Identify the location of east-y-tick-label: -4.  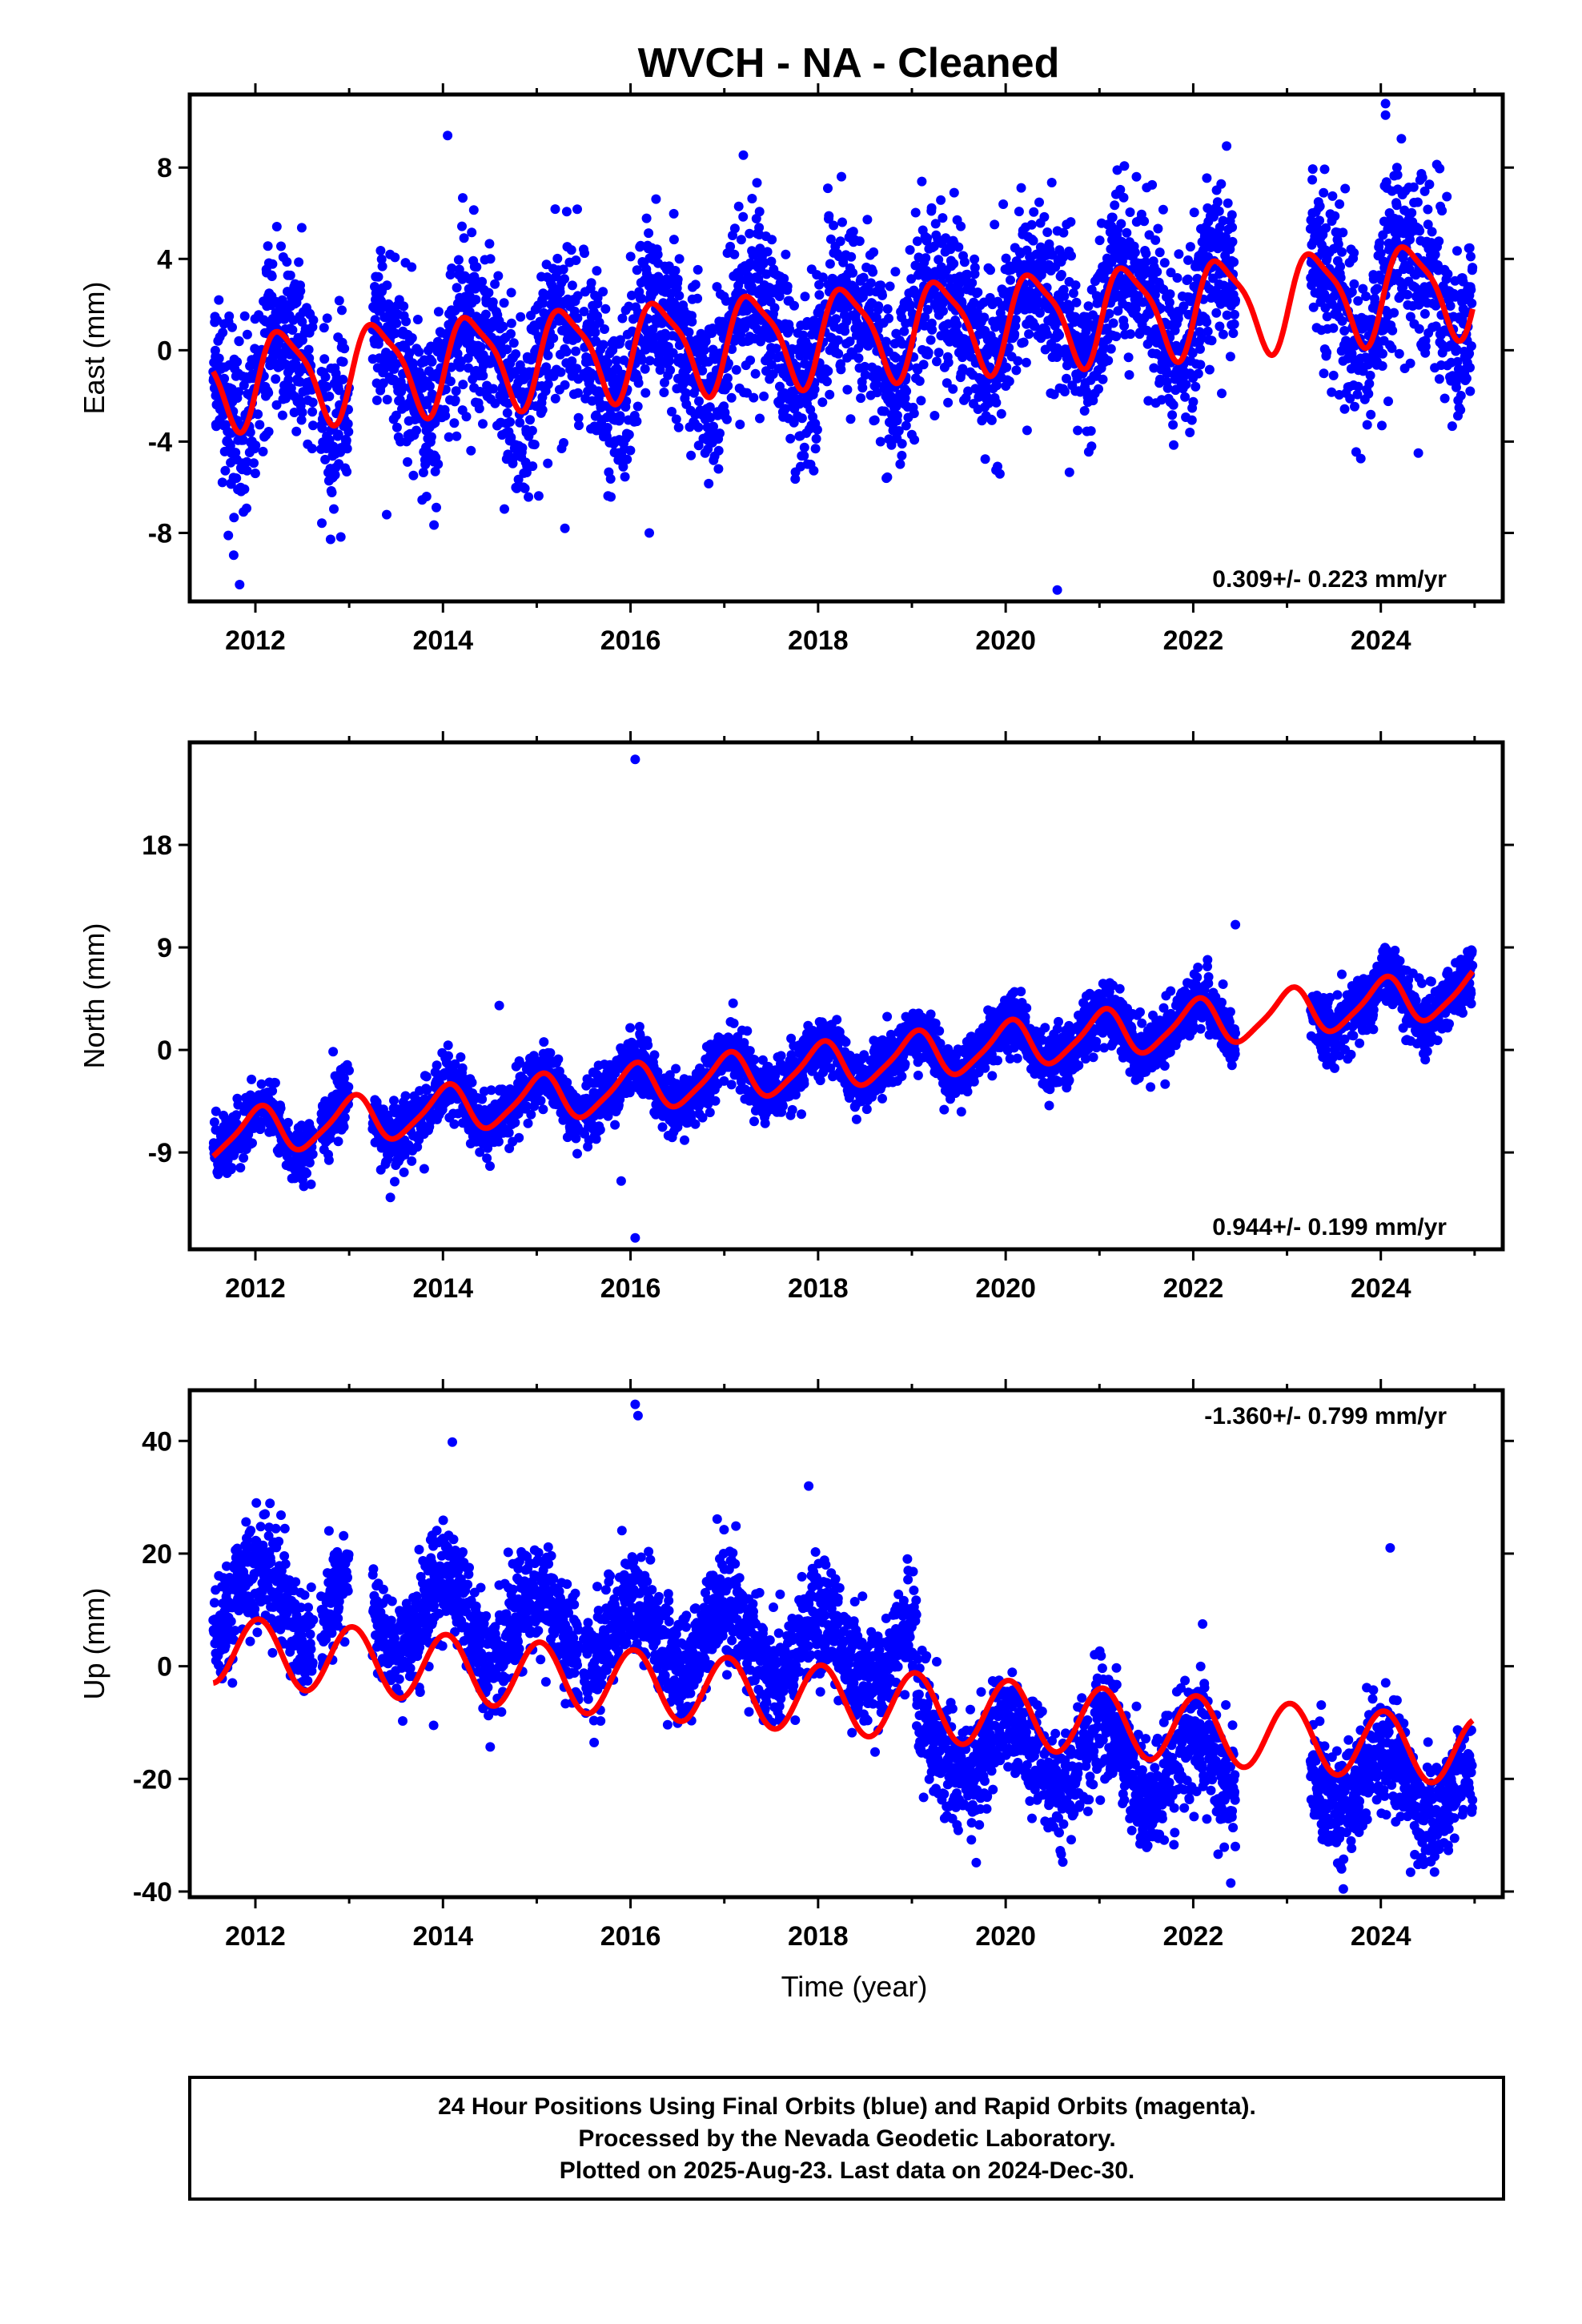
(160, 442).